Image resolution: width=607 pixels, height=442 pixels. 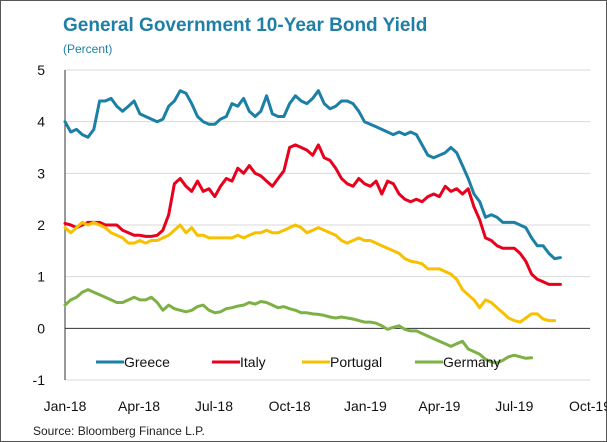 I want to click on x-tick-label: Jul-18, so click(x=214, y=406).